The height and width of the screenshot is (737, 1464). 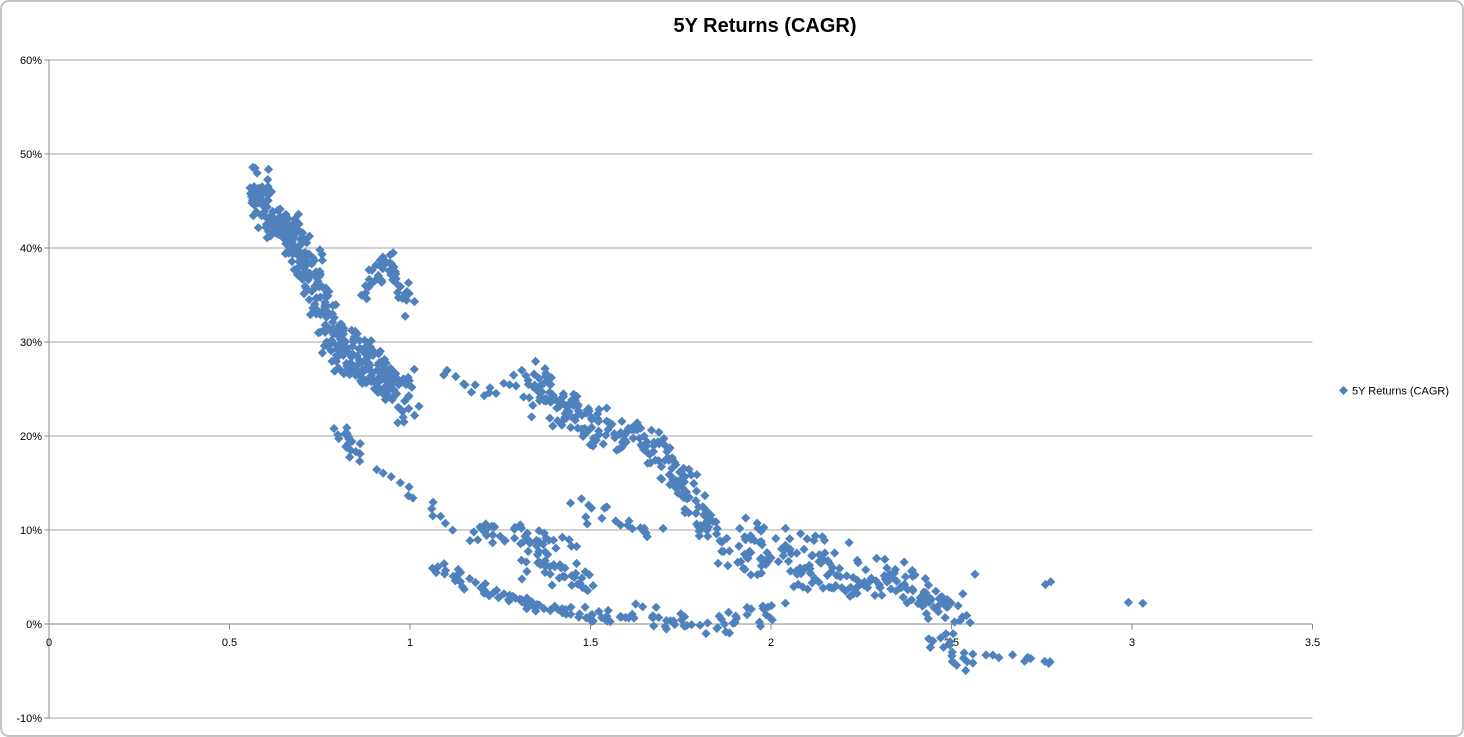 I want to click on y-tick-label: 0%, so click(x=34, y=625).